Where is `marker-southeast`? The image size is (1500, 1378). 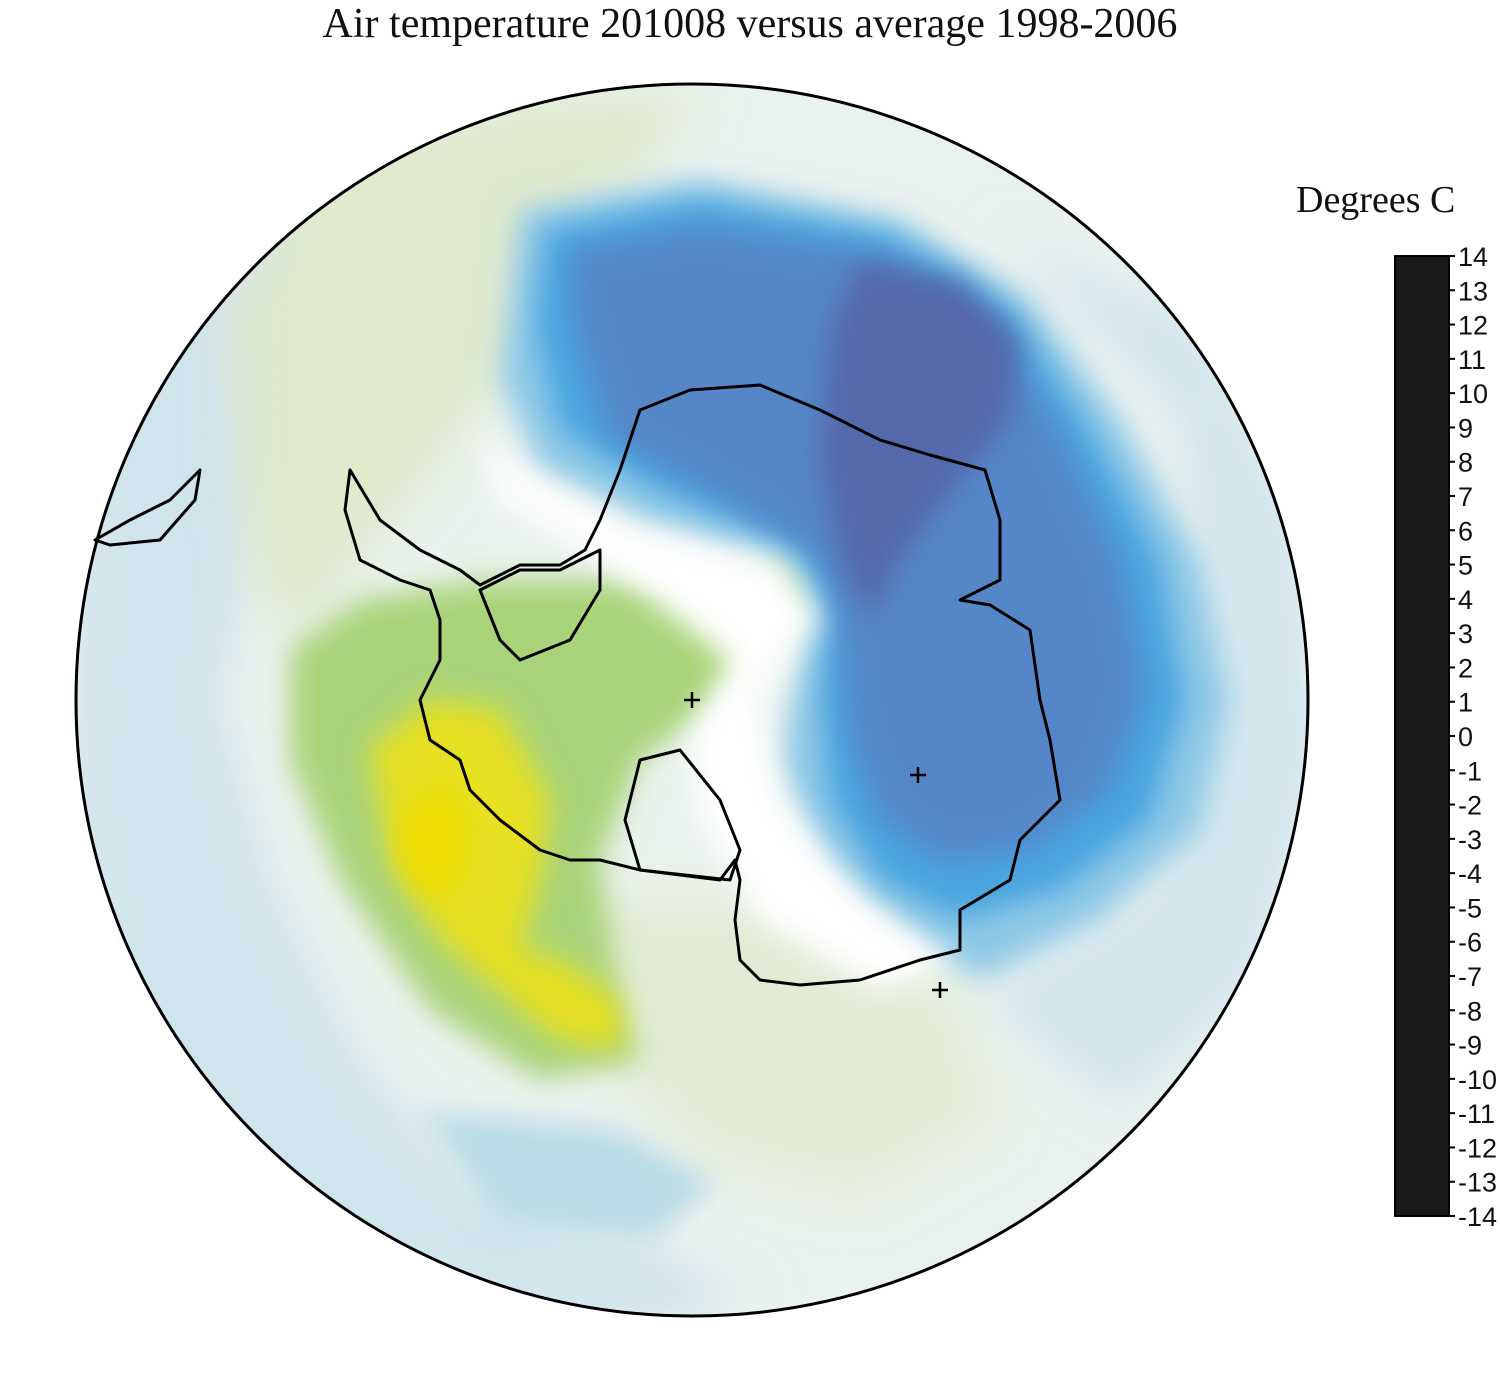
marker-southeast is located at coordinates (940, 990).